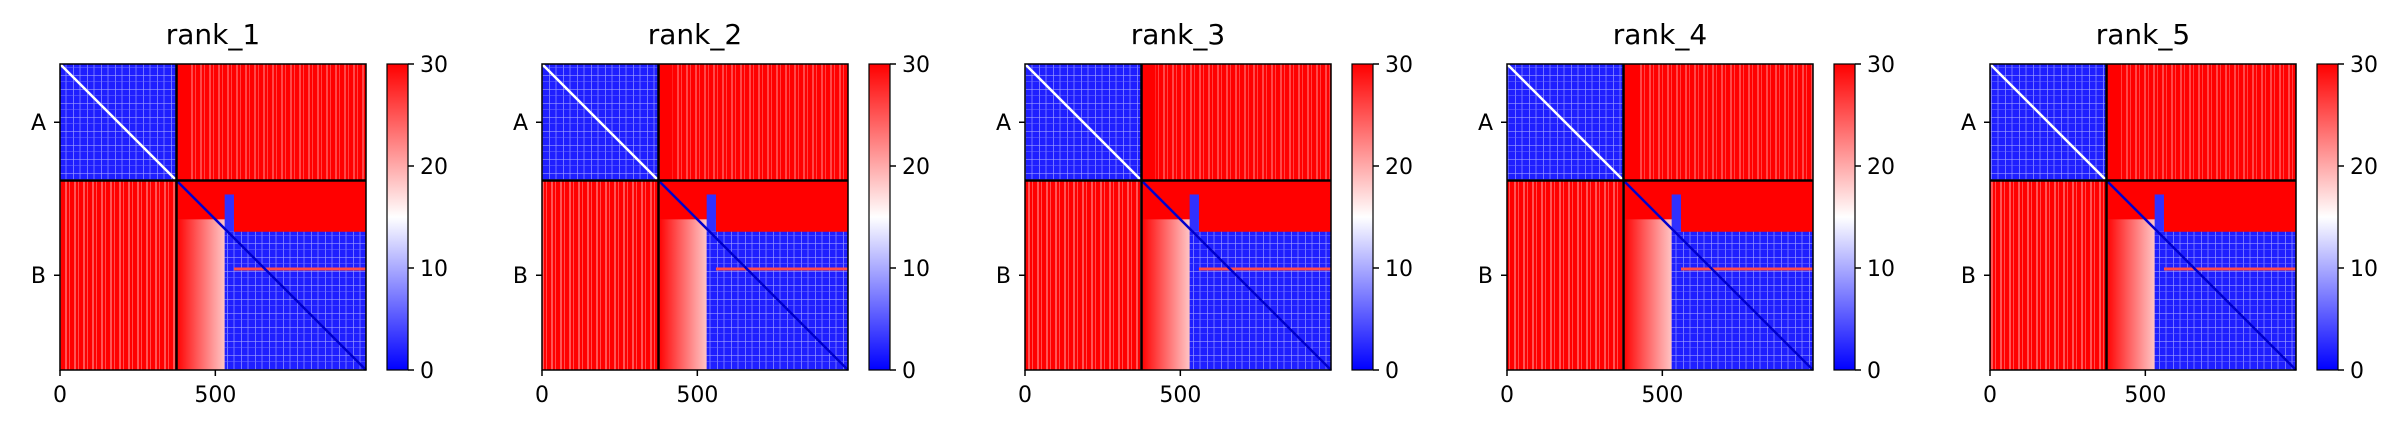 This screenshot has width=2401, height=438. I want to click on panel-title: rank_4, so click(1660, 34).